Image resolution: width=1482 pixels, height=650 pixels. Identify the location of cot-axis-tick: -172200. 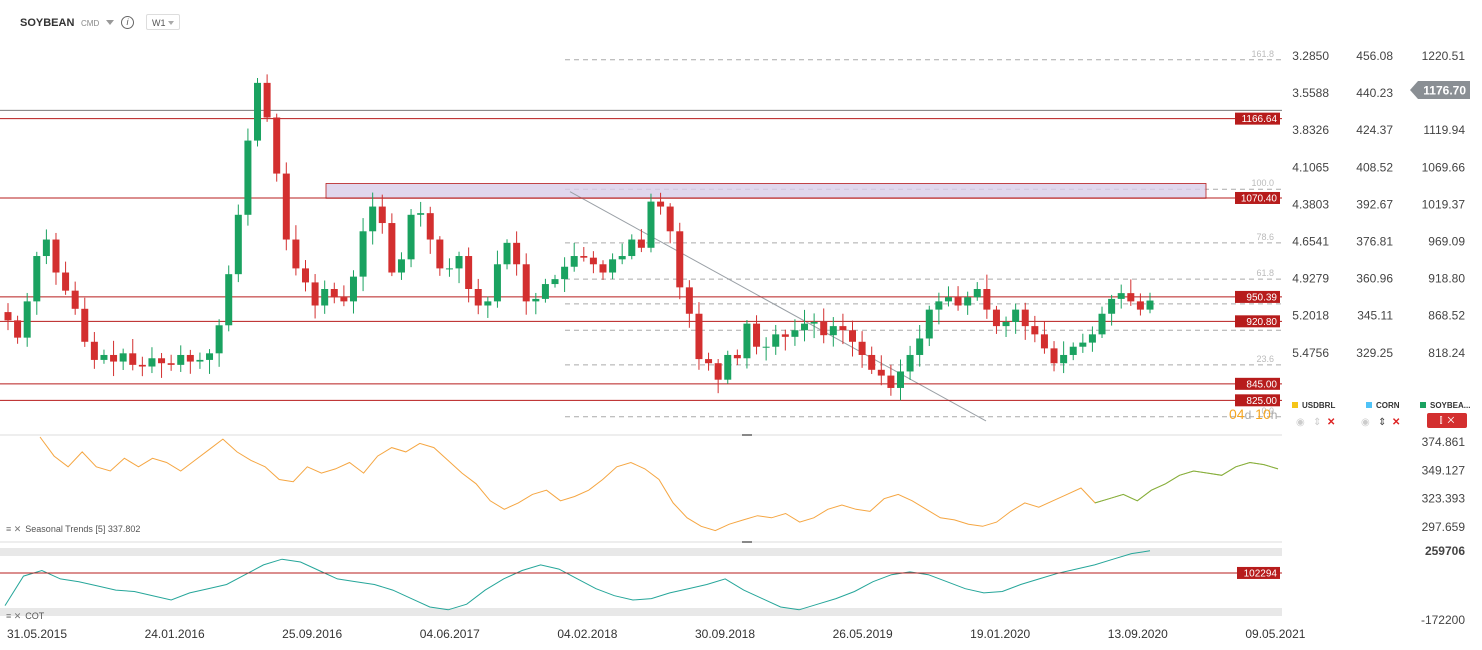
(1443, 620).